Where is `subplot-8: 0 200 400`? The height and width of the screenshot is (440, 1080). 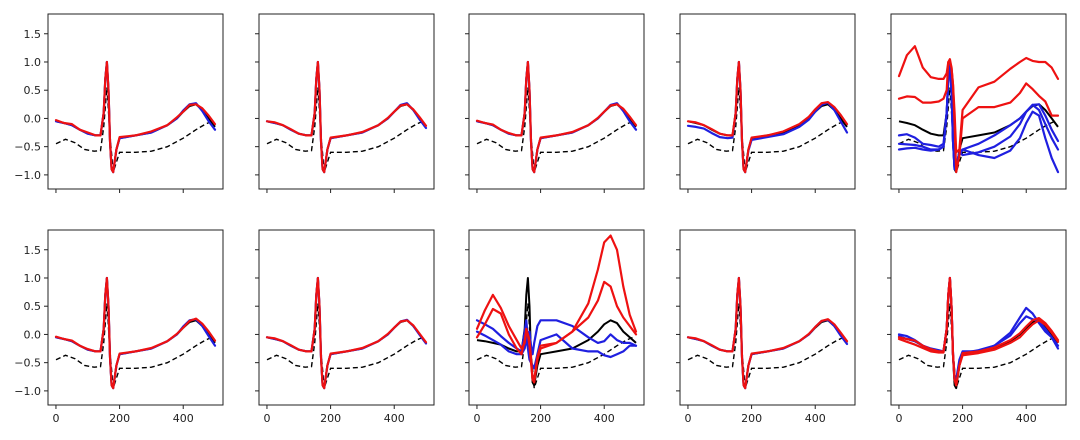 subplot-8: 0 200 400 is located at coordinates (555, 327).